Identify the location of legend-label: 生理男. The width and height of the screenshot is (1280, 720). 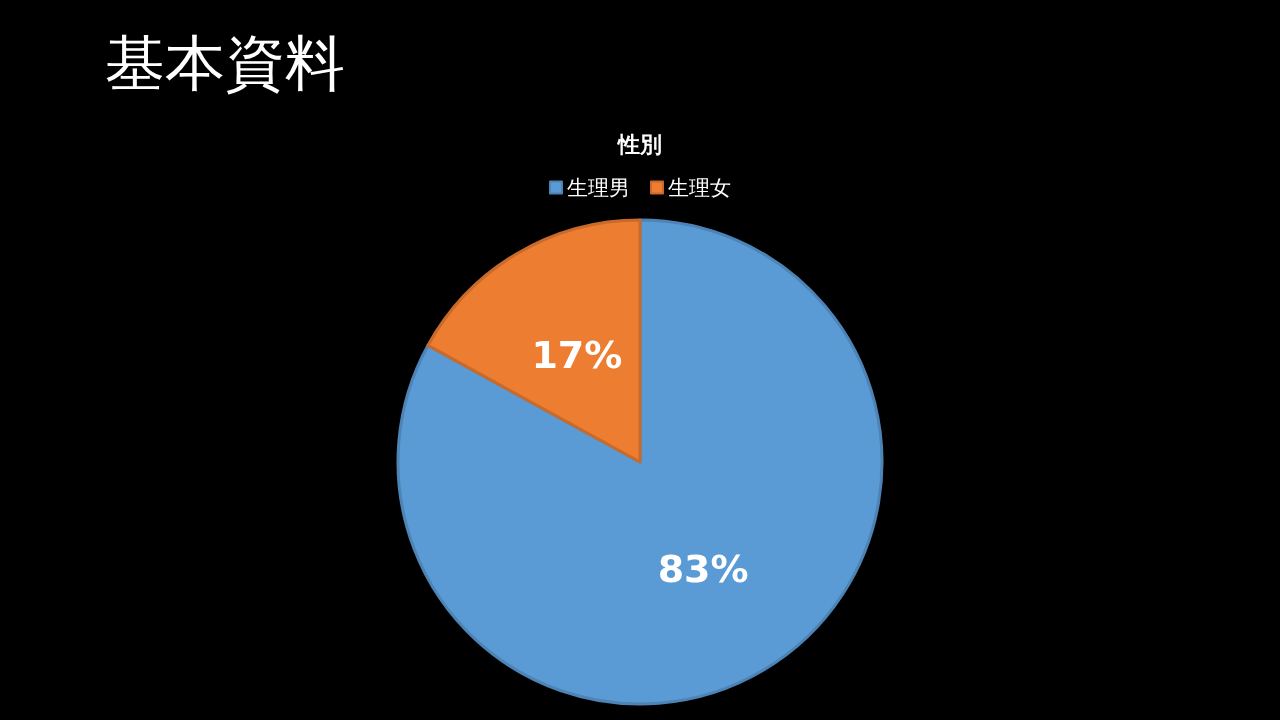
(598, 187).